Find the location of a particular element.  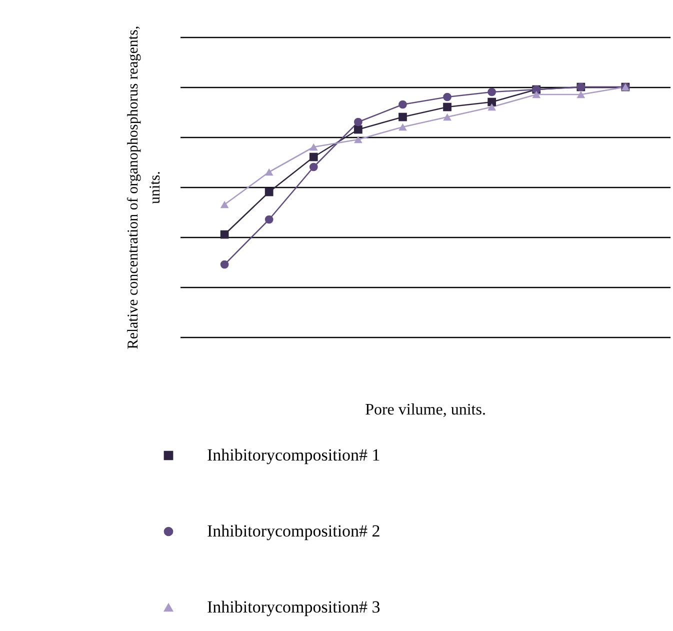

y-axis-title: Relative concentration of organophosphorus reagents, units. is located at coordinates (145, 188).